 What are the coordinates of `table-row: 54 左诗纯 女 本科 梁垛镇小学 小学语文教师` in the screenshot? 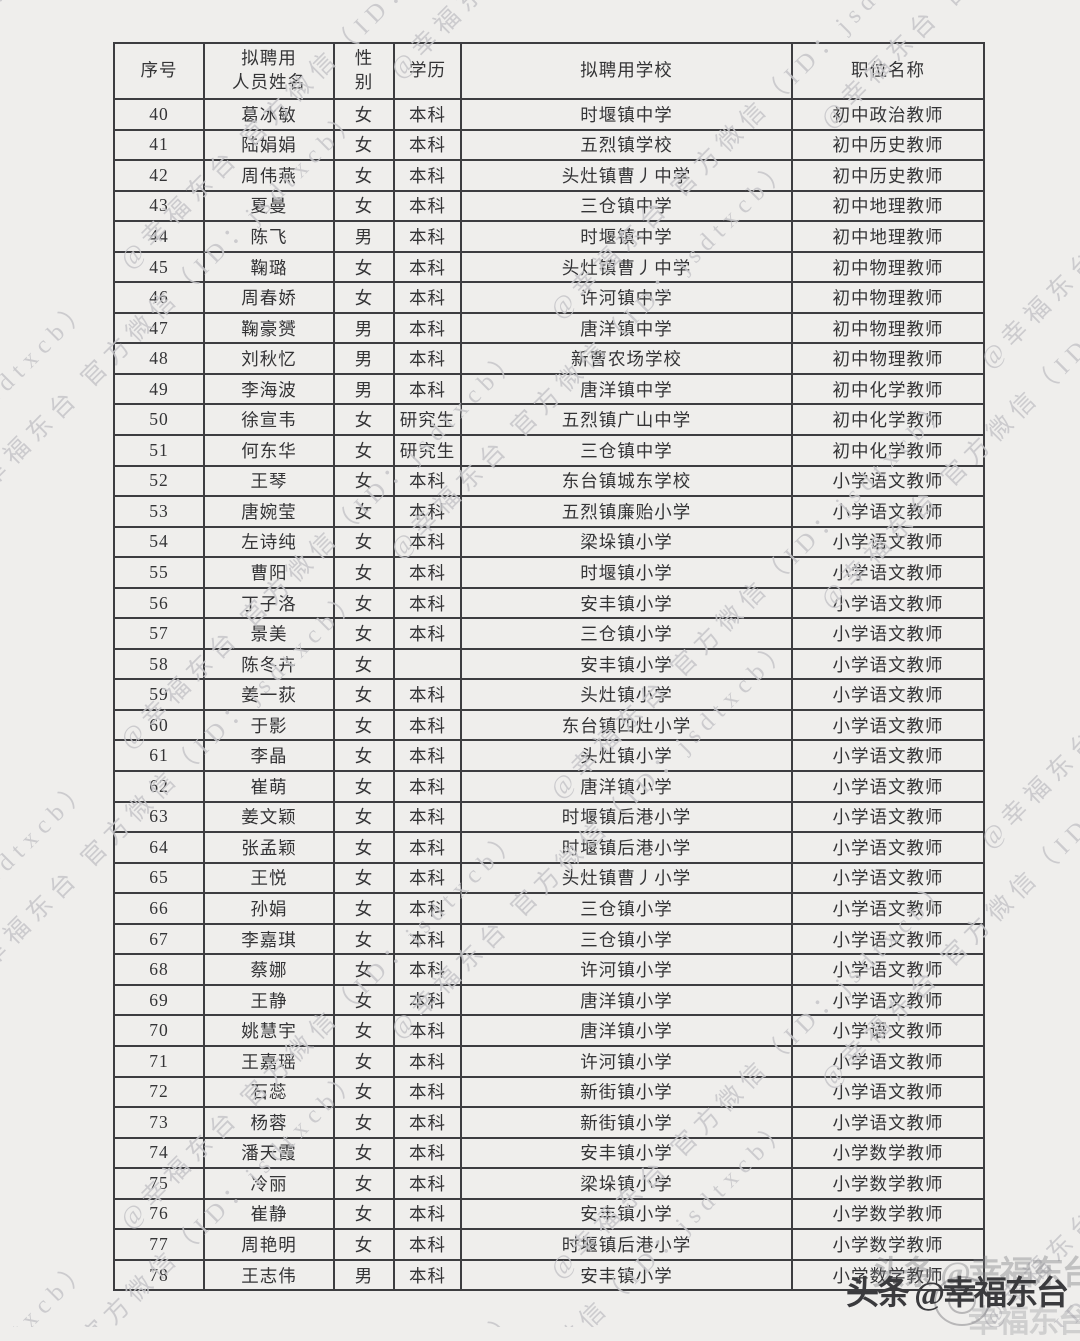 It's located at (549, 542).